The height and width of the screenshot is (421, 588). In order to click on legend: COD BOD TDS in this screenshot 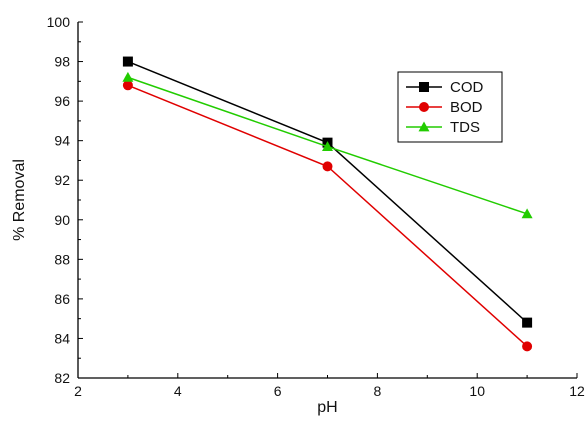, I will do `click(450, 107)`.